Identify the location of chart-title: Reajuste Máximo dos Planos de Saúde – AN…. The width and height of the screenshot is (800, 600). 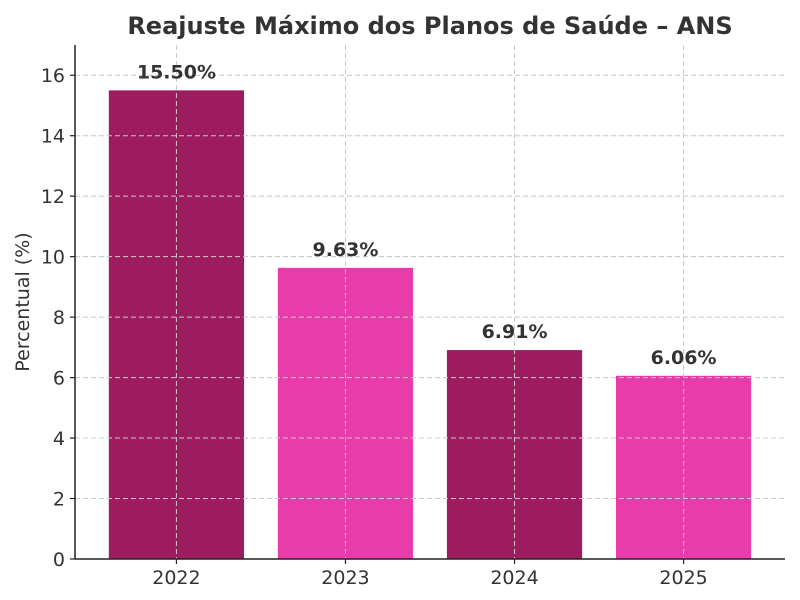
(429, 26).